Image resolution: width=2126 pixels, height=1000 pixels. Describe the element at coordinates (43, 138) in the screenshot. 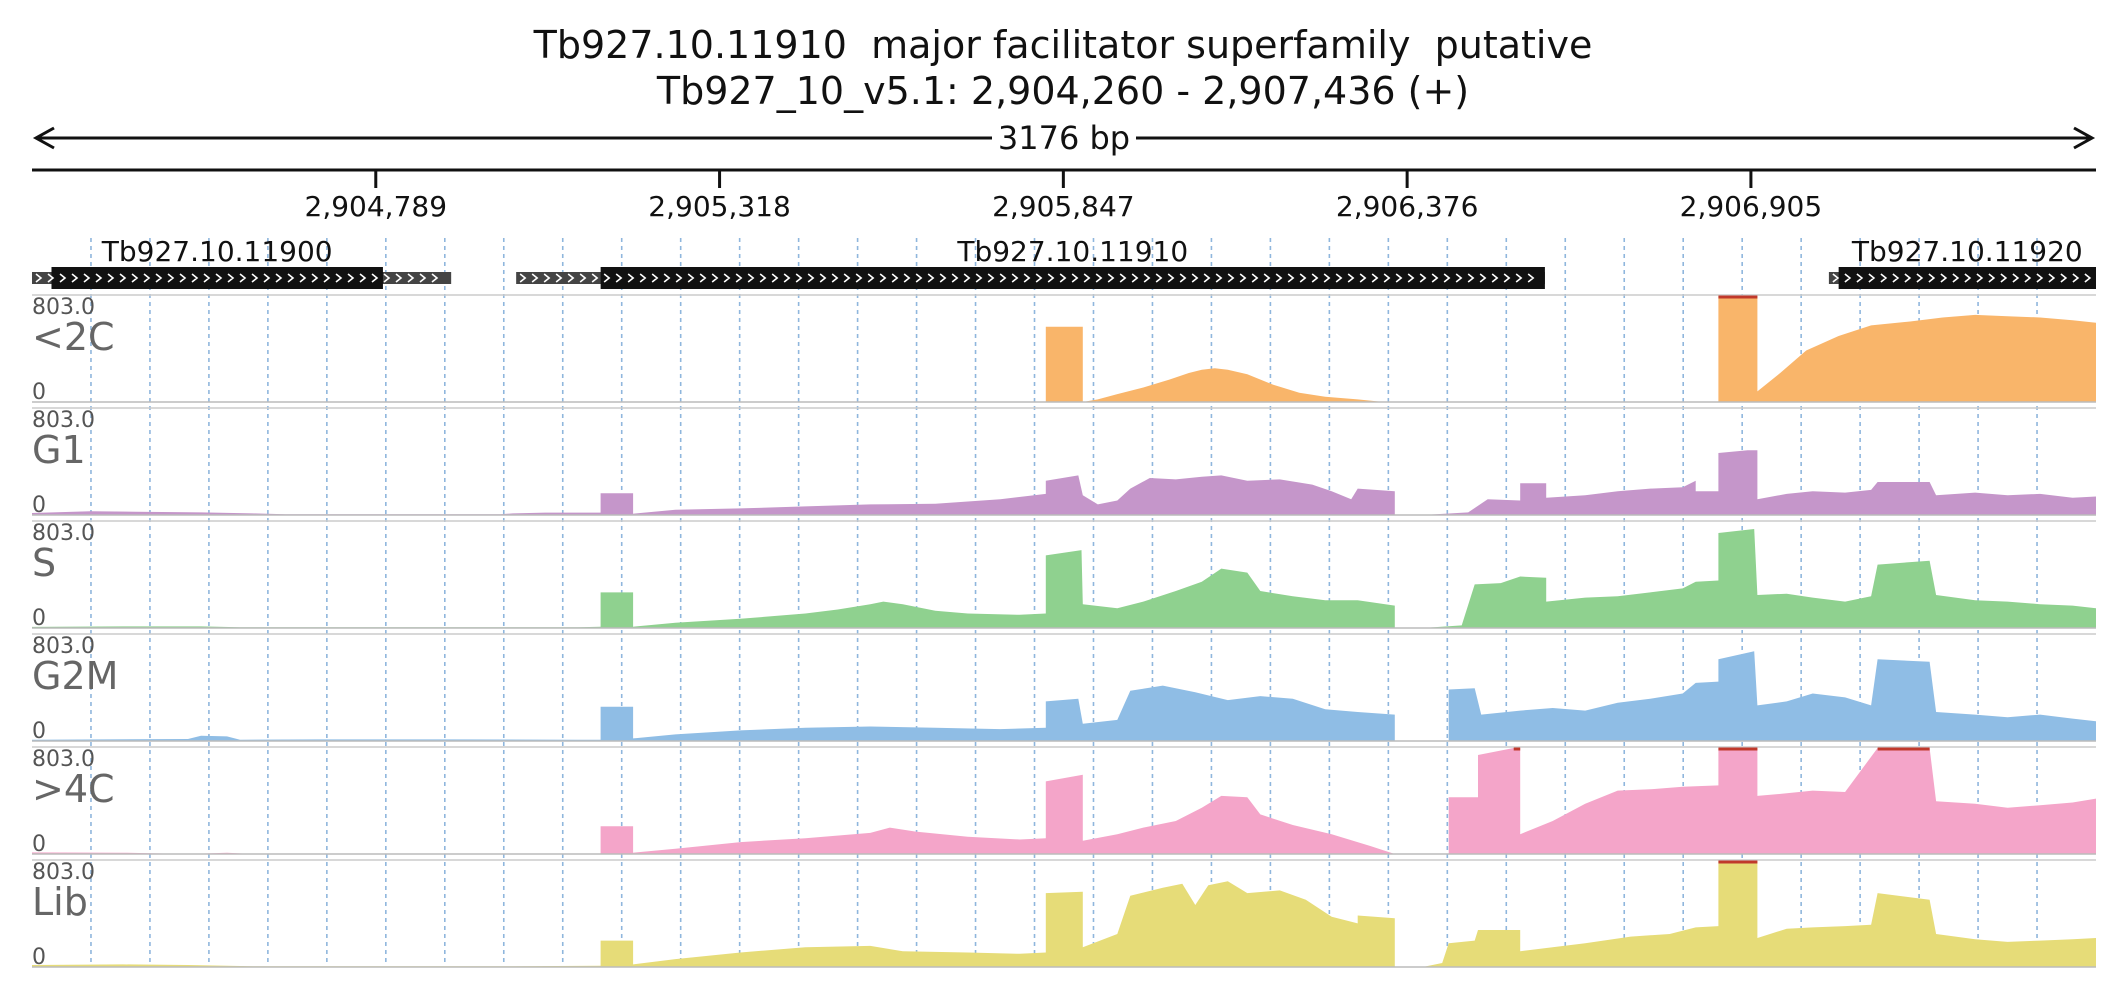

I see `scale-arrow-left-icon` at that location.